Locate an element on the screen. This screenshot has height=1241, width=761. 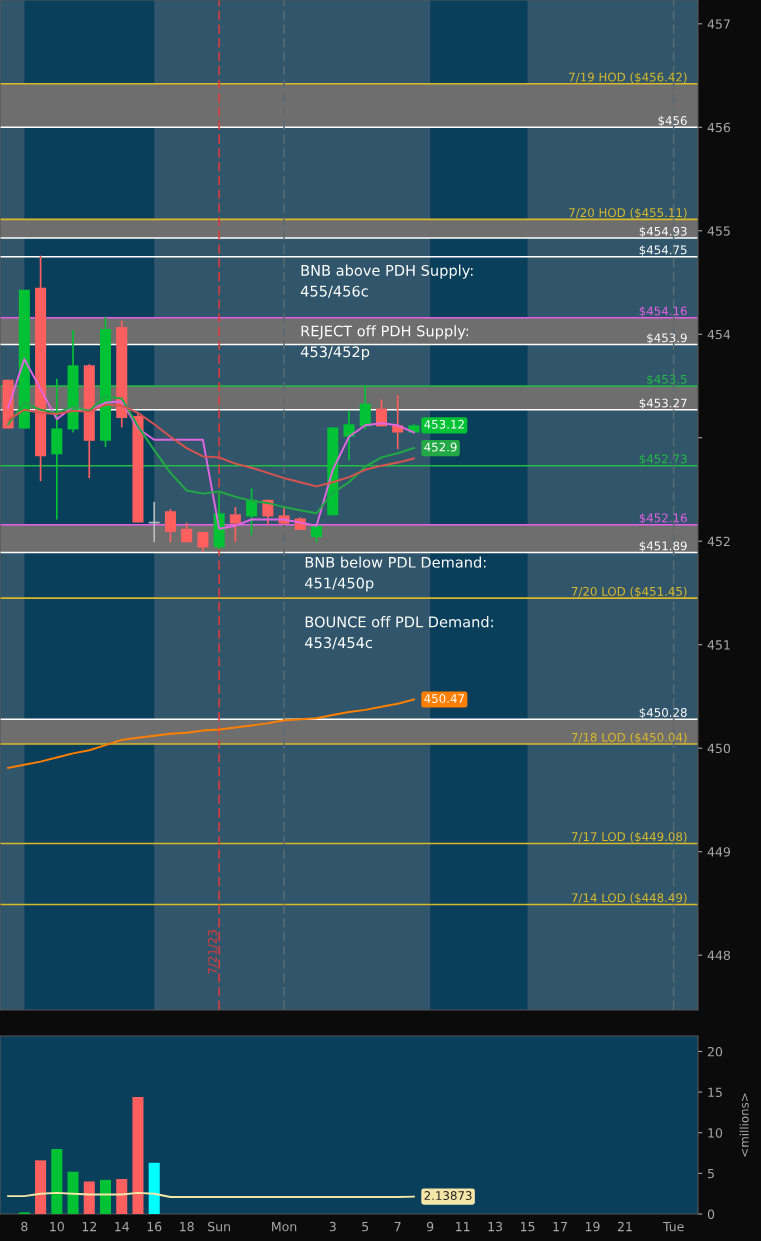
y-tick-label: 10 is located at coordinates (715, 1133).